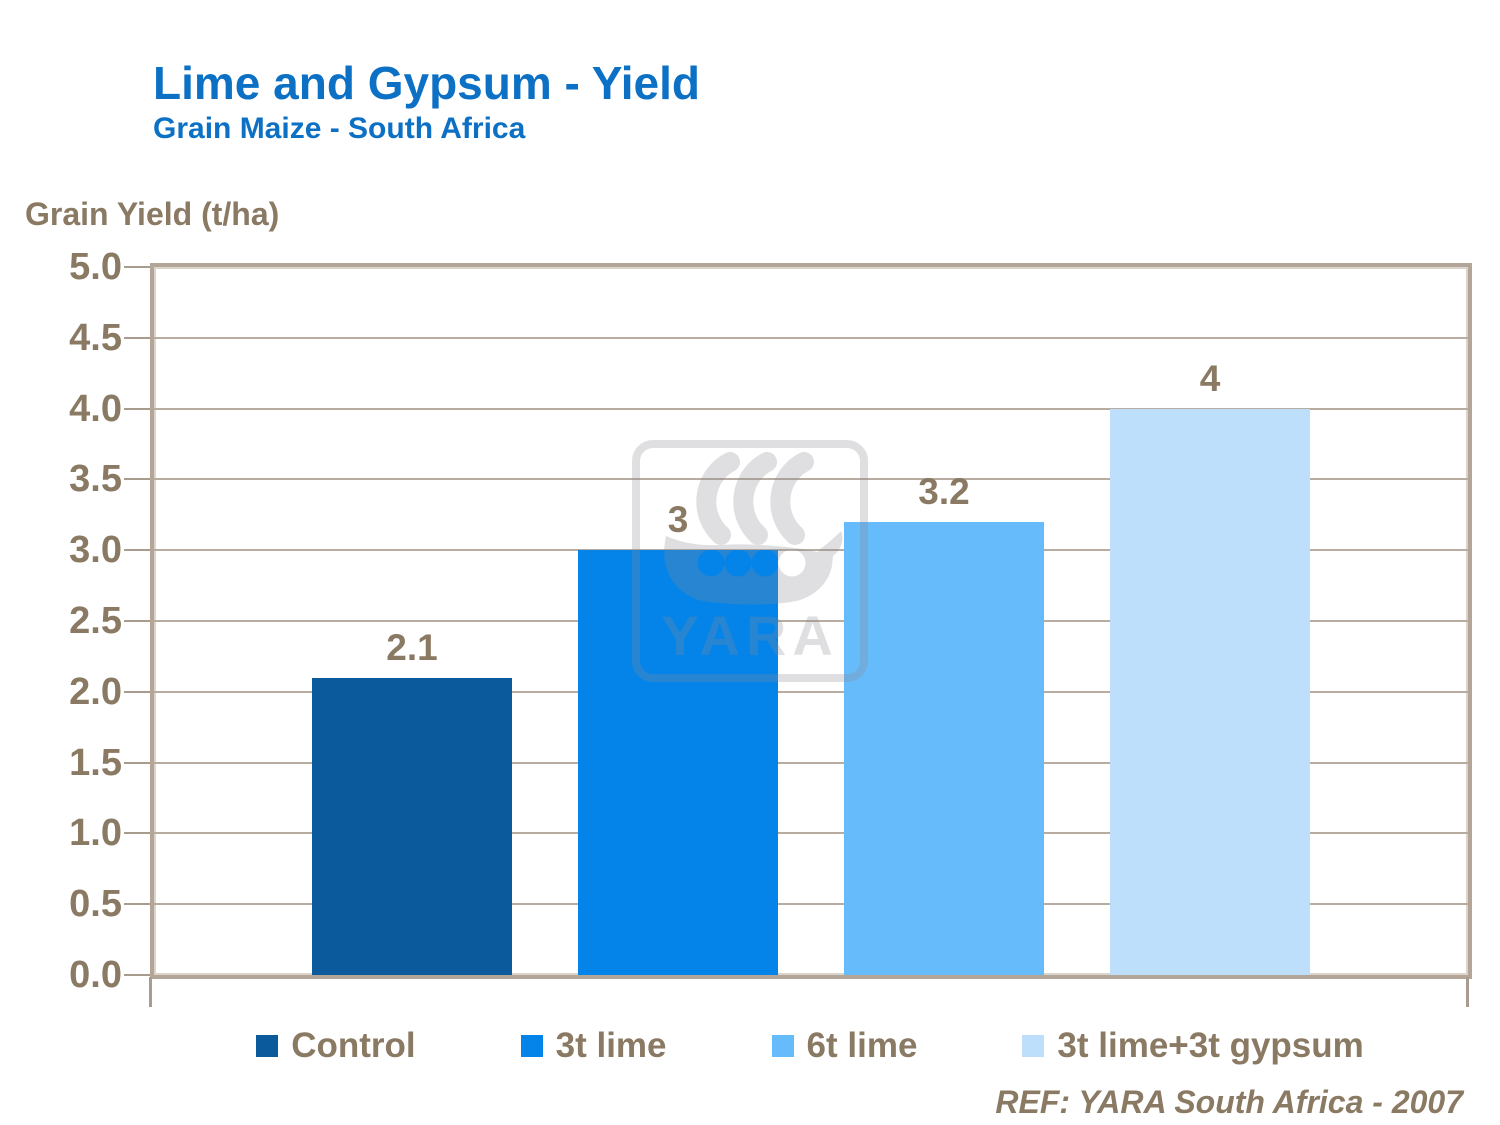 This screenshot has width=1500, height=1125. What do you see at coordinates (137, 762) in the screenshot?
I see `y-tick-1.5` at bounding box center [137, 762].